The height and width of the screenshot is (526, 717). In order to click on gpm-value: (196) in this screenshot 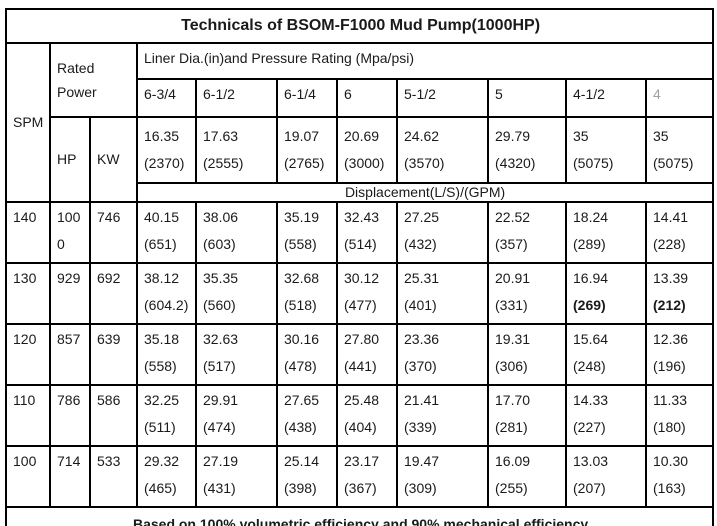, I will do `click(669, 366)`.